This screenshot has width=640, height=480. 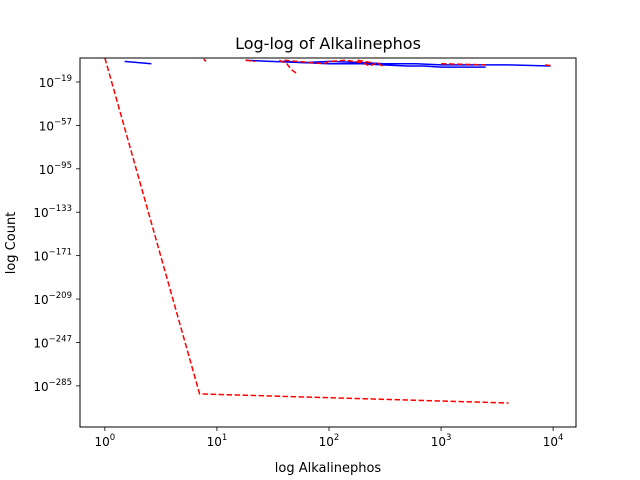 What do you see at coordinates (328, 468) in the screenshot?
I see `x-axis-label: log Alkalinephos` at bounding box center [328, 468].